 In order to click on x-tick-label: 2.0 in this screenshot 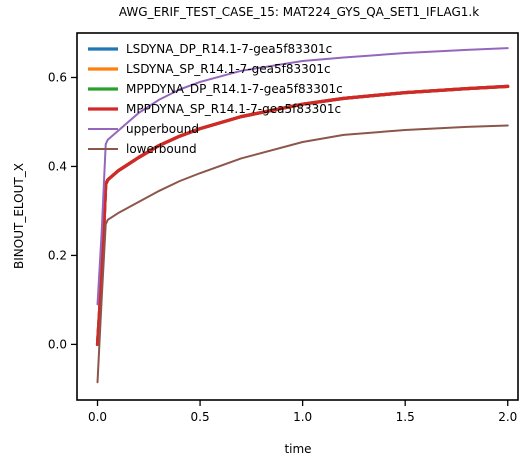, I will do `click(507, 417)`.